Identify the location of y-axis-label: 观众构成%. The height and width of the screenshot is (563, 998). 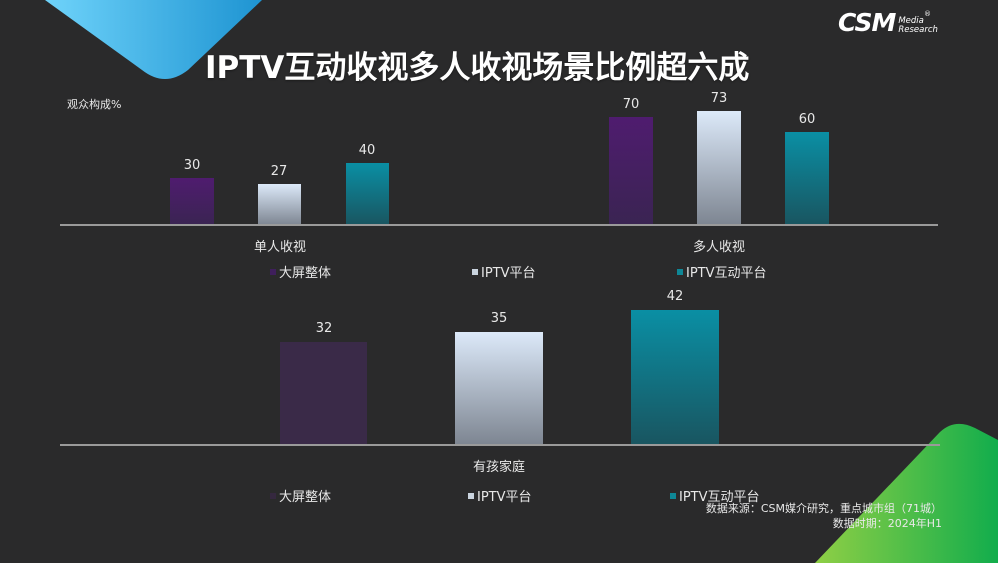
(94, 104).